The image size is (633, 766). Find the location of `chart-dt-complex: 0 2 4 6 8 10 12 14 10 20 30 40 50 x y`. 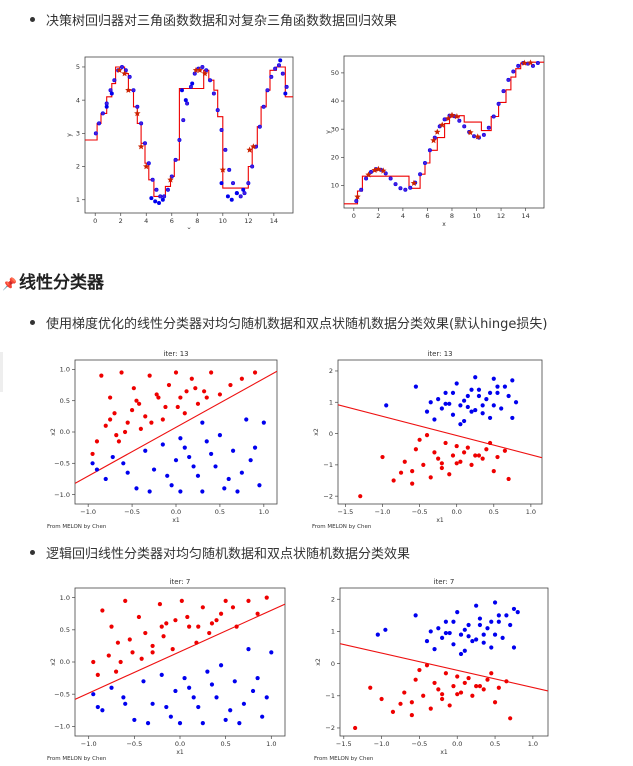

chart-dt-complex: 0 2 4 6 8 10 12 14 10 20 30 40 50 x y is located at coordinates (436, 140).